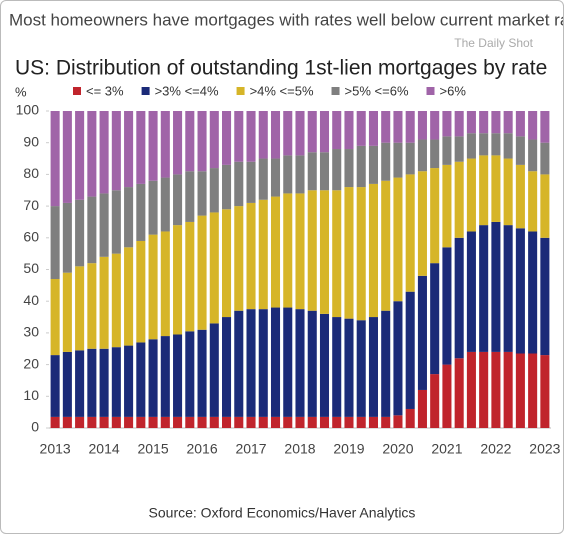 This screenshot has width=564, height=534. What do you see at coordinates (35, 427) in the screenshot?
I see `y-tick-label: 0` at bounding box center [35, 427].